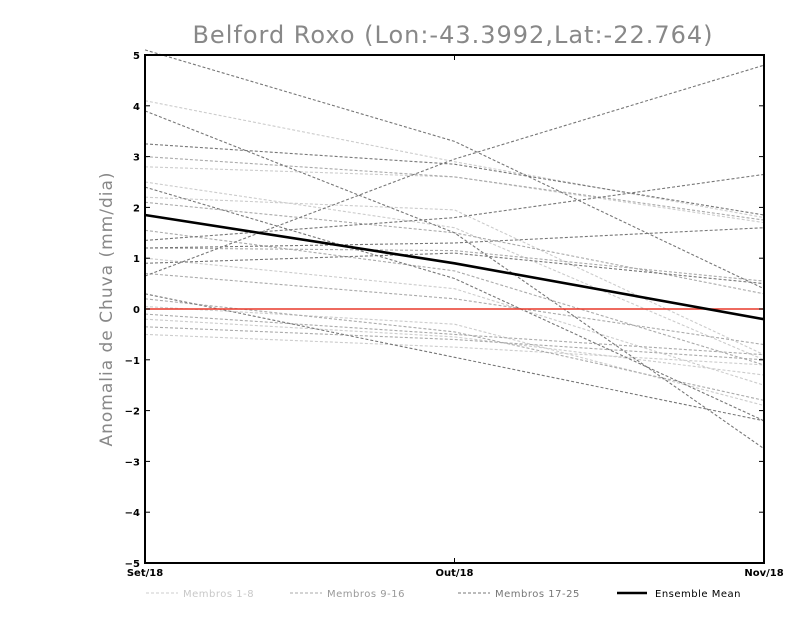 This screenshot has width=800, height=618. What do you see at coordinates (366, 594) in the screenshot?
I see `legend-label-2: Membros 9-16` at bounding box center [366, 594].